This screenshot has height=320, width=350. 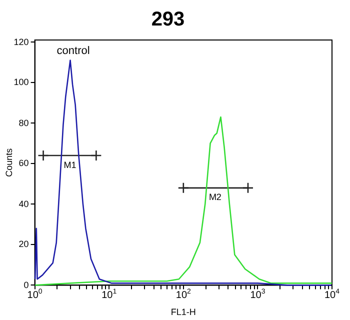 I want to click on y-tick-label: 120, so click(x=21, y=41).